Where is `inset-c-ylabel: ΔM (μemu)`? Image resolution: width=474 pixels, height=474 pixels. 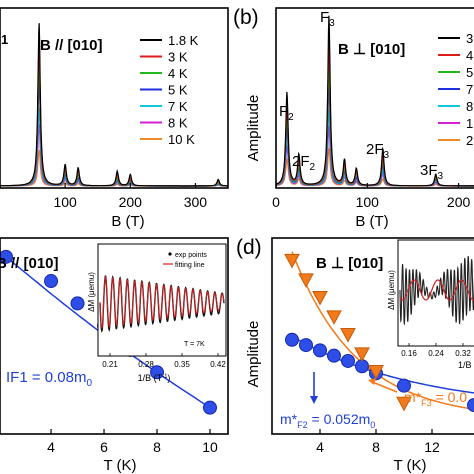 inset-c-ylabel: ΔM (μemu) is located at coordinates (91, 292).